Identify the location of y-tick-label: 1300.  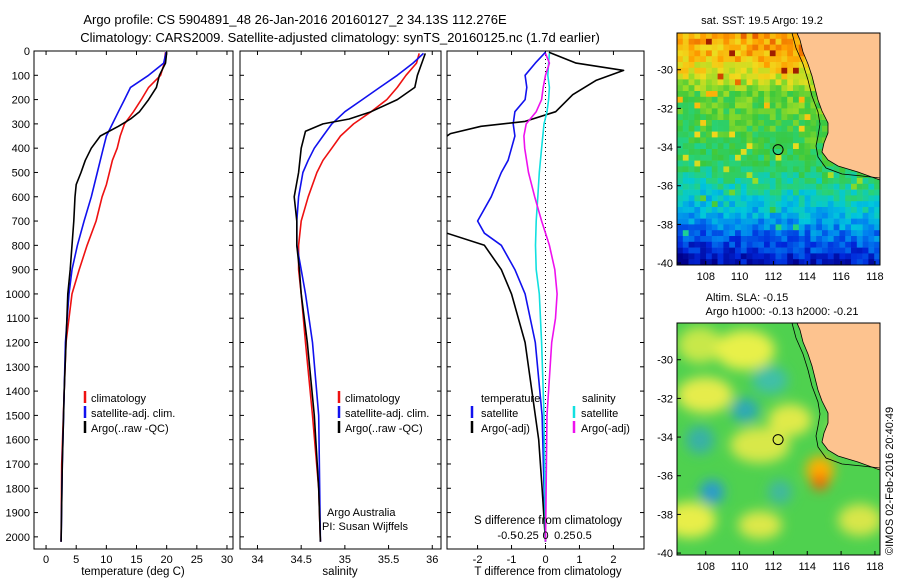
(18, 368).